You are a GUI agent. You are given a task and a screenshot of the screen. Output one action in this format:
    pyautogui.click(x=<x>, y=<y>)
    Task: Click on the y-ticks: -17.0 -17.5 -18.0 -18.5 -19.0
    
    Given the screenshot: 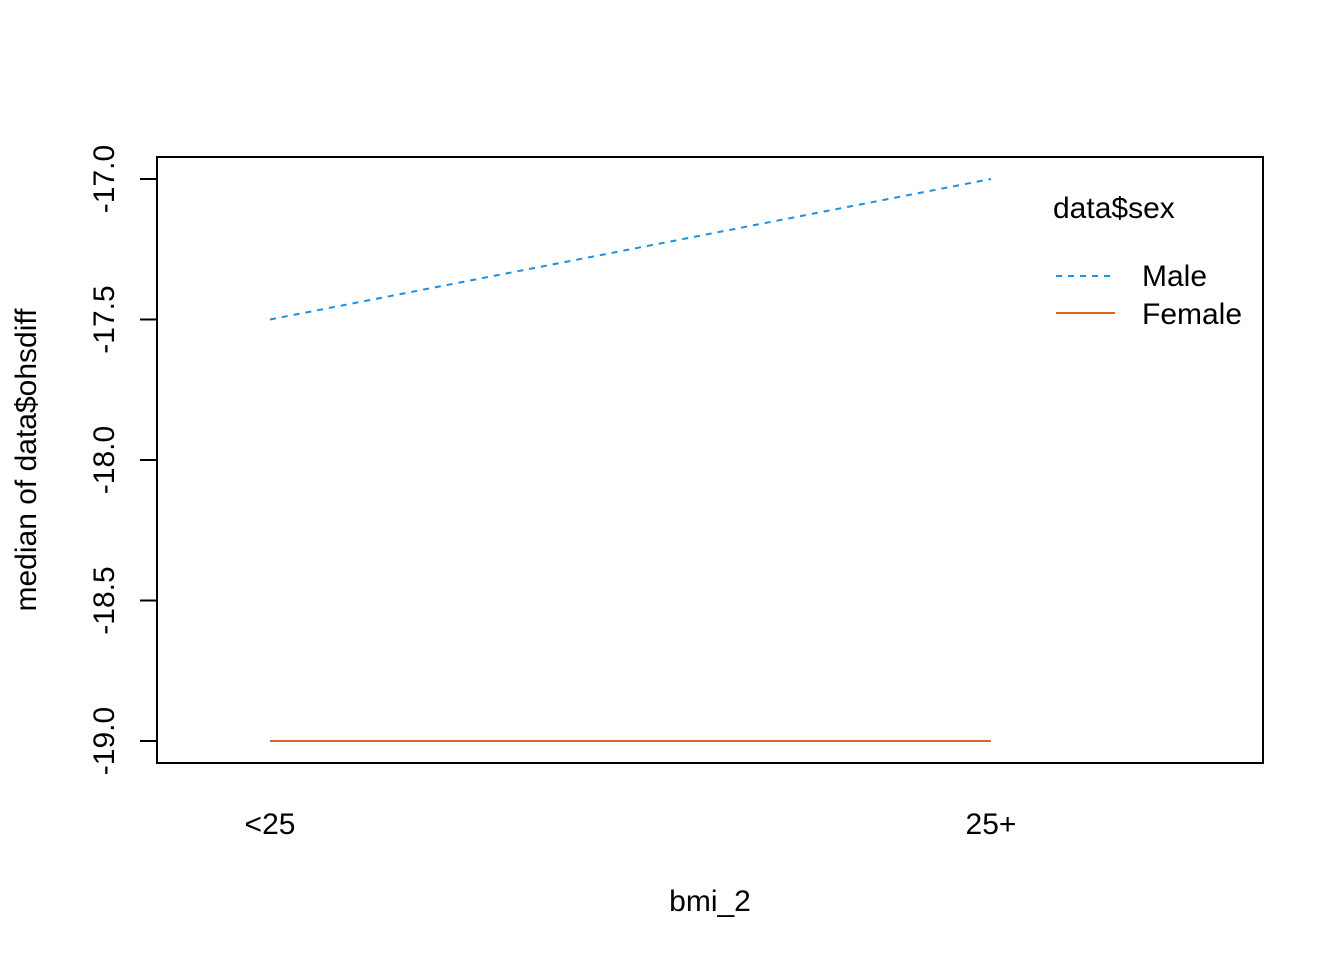 What is the action you would take?
    pyautogui.click(x=122, y=460)
    